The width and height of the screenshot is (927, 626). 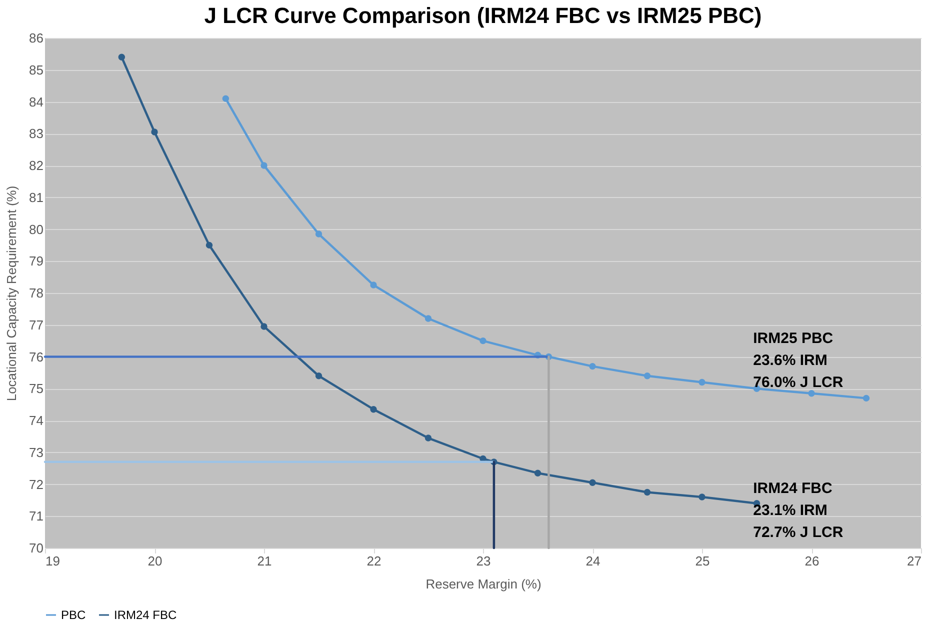 What do you see at coordinates (36, 452) in the screenshot?
I see `y-tick-label: 73` at bounding box center [36, 452].